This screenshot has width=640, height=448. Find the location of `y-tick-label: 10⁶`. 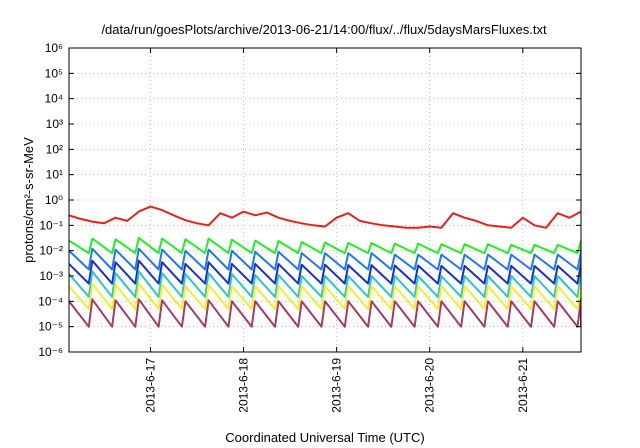

y-tick-label: 10⁶ is located at coordinates (54, 48).